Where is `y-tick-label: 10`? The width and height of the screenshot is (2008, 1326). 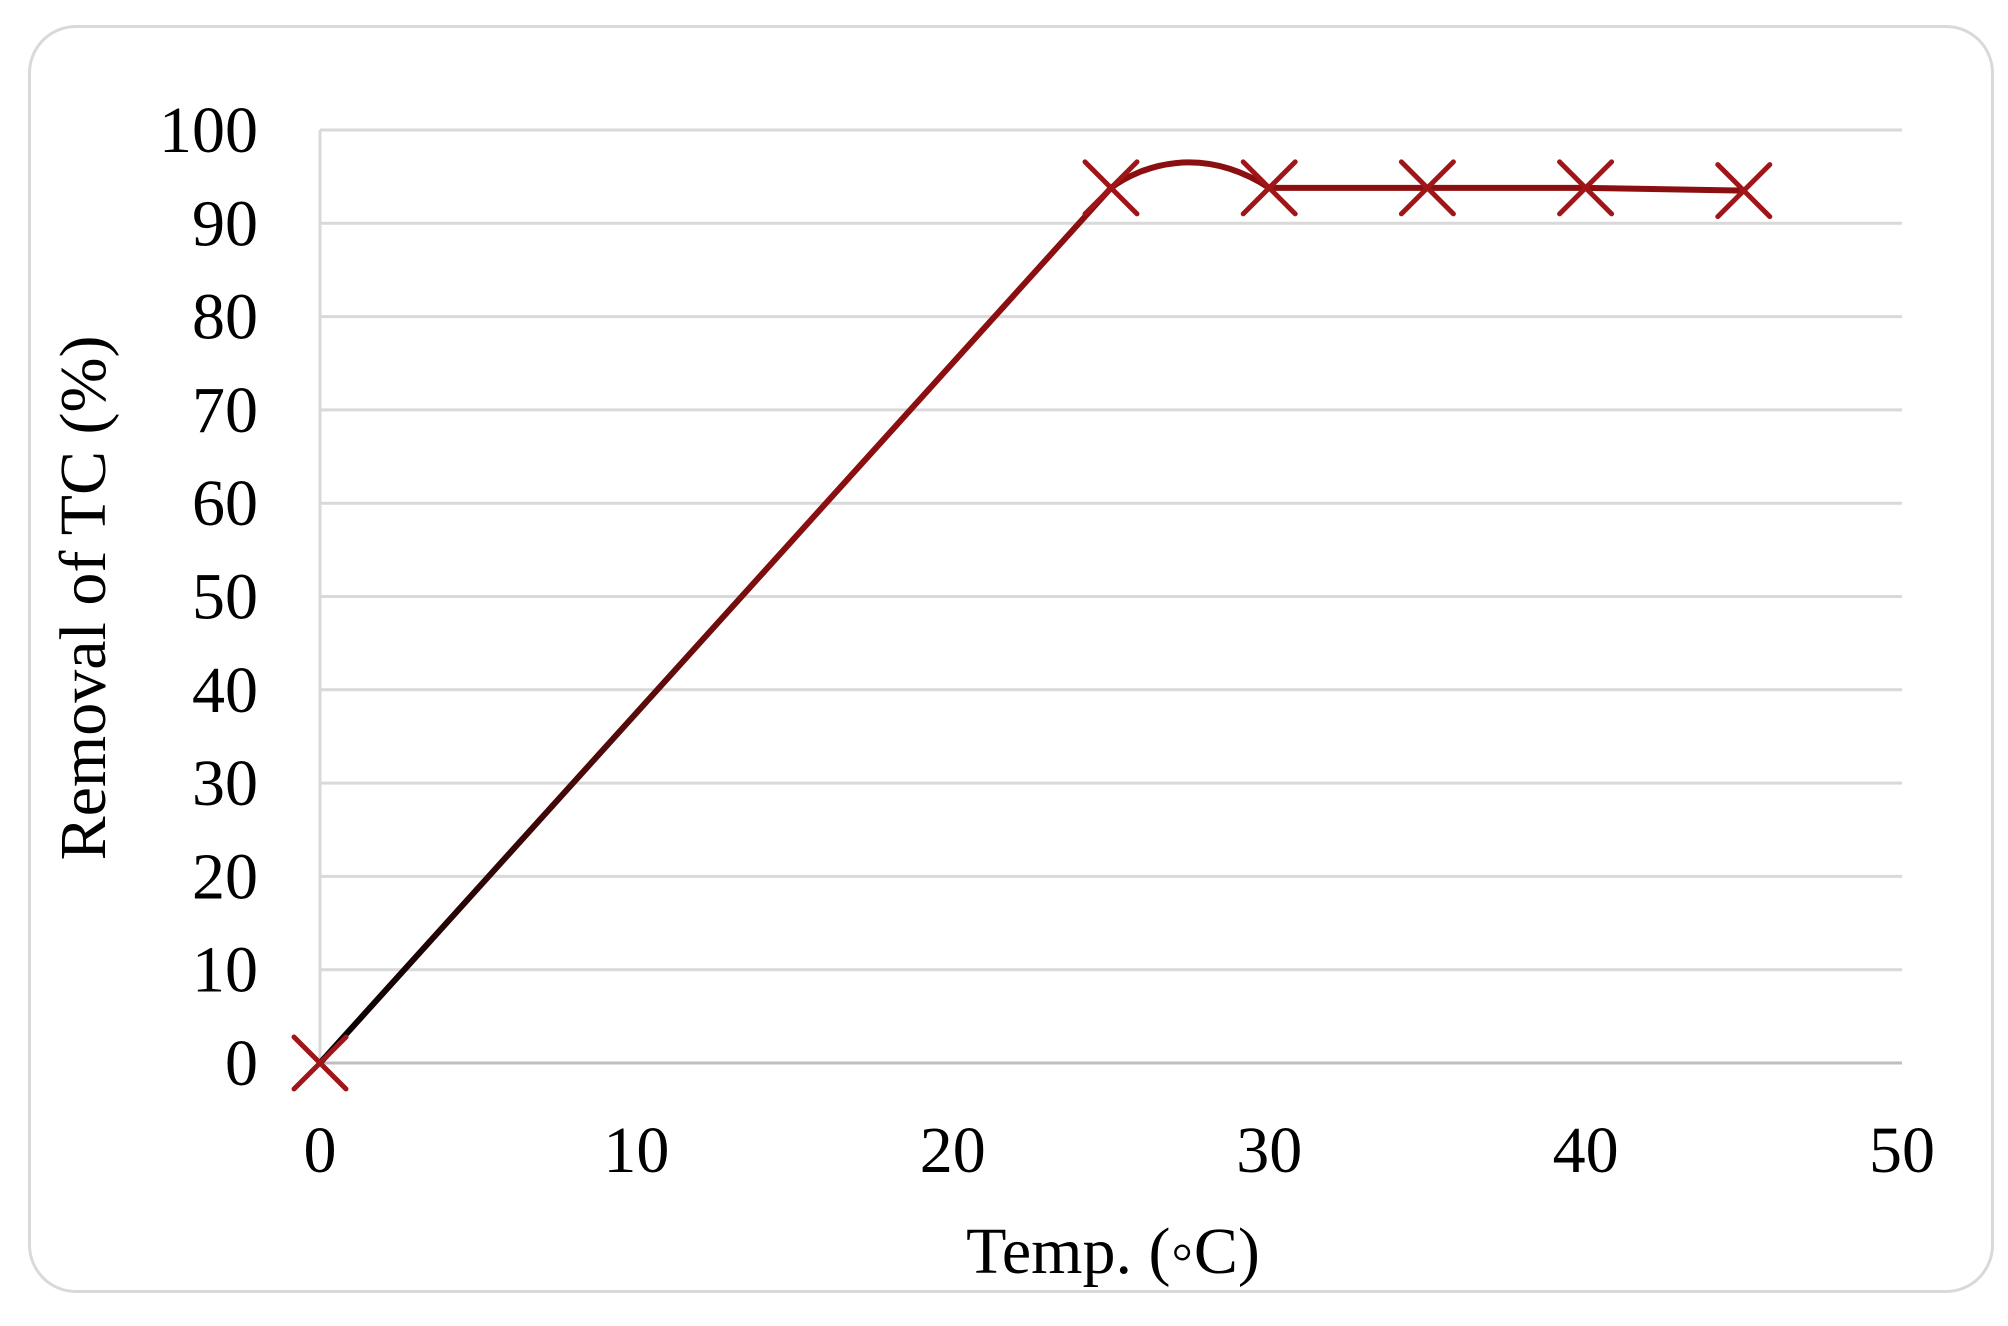 y-tick-label: 10 is located at coordinates (225, 970).